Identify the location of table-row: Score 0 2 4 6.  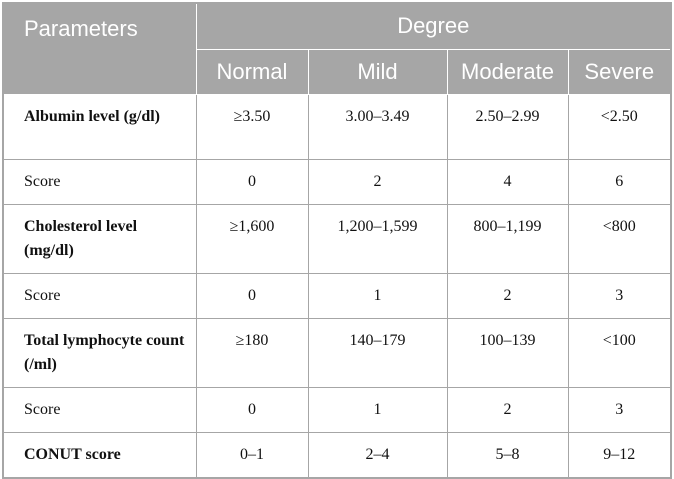
(337, 181).